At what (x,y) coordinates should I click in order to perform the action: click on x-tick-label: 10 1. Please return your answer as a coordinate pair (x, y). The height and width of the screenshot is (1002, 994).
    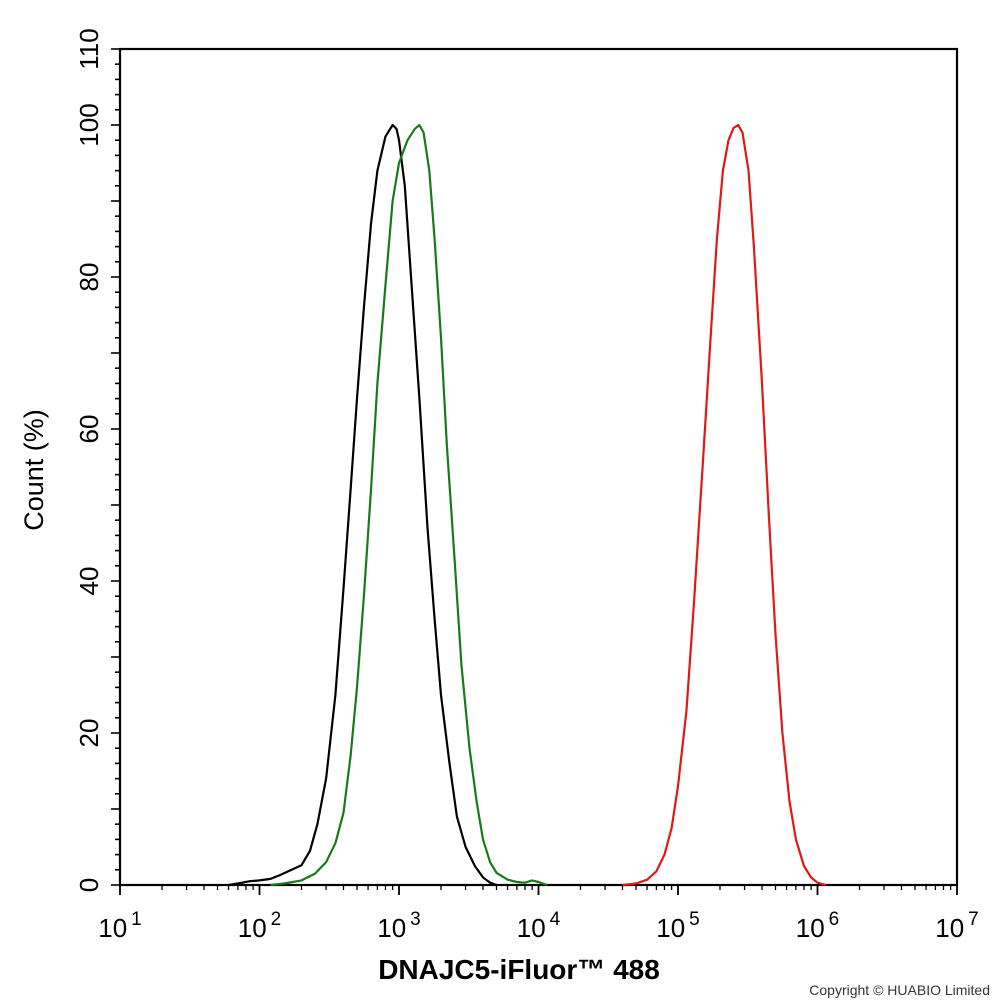
    Looking at the image, I should click on (120, 926).